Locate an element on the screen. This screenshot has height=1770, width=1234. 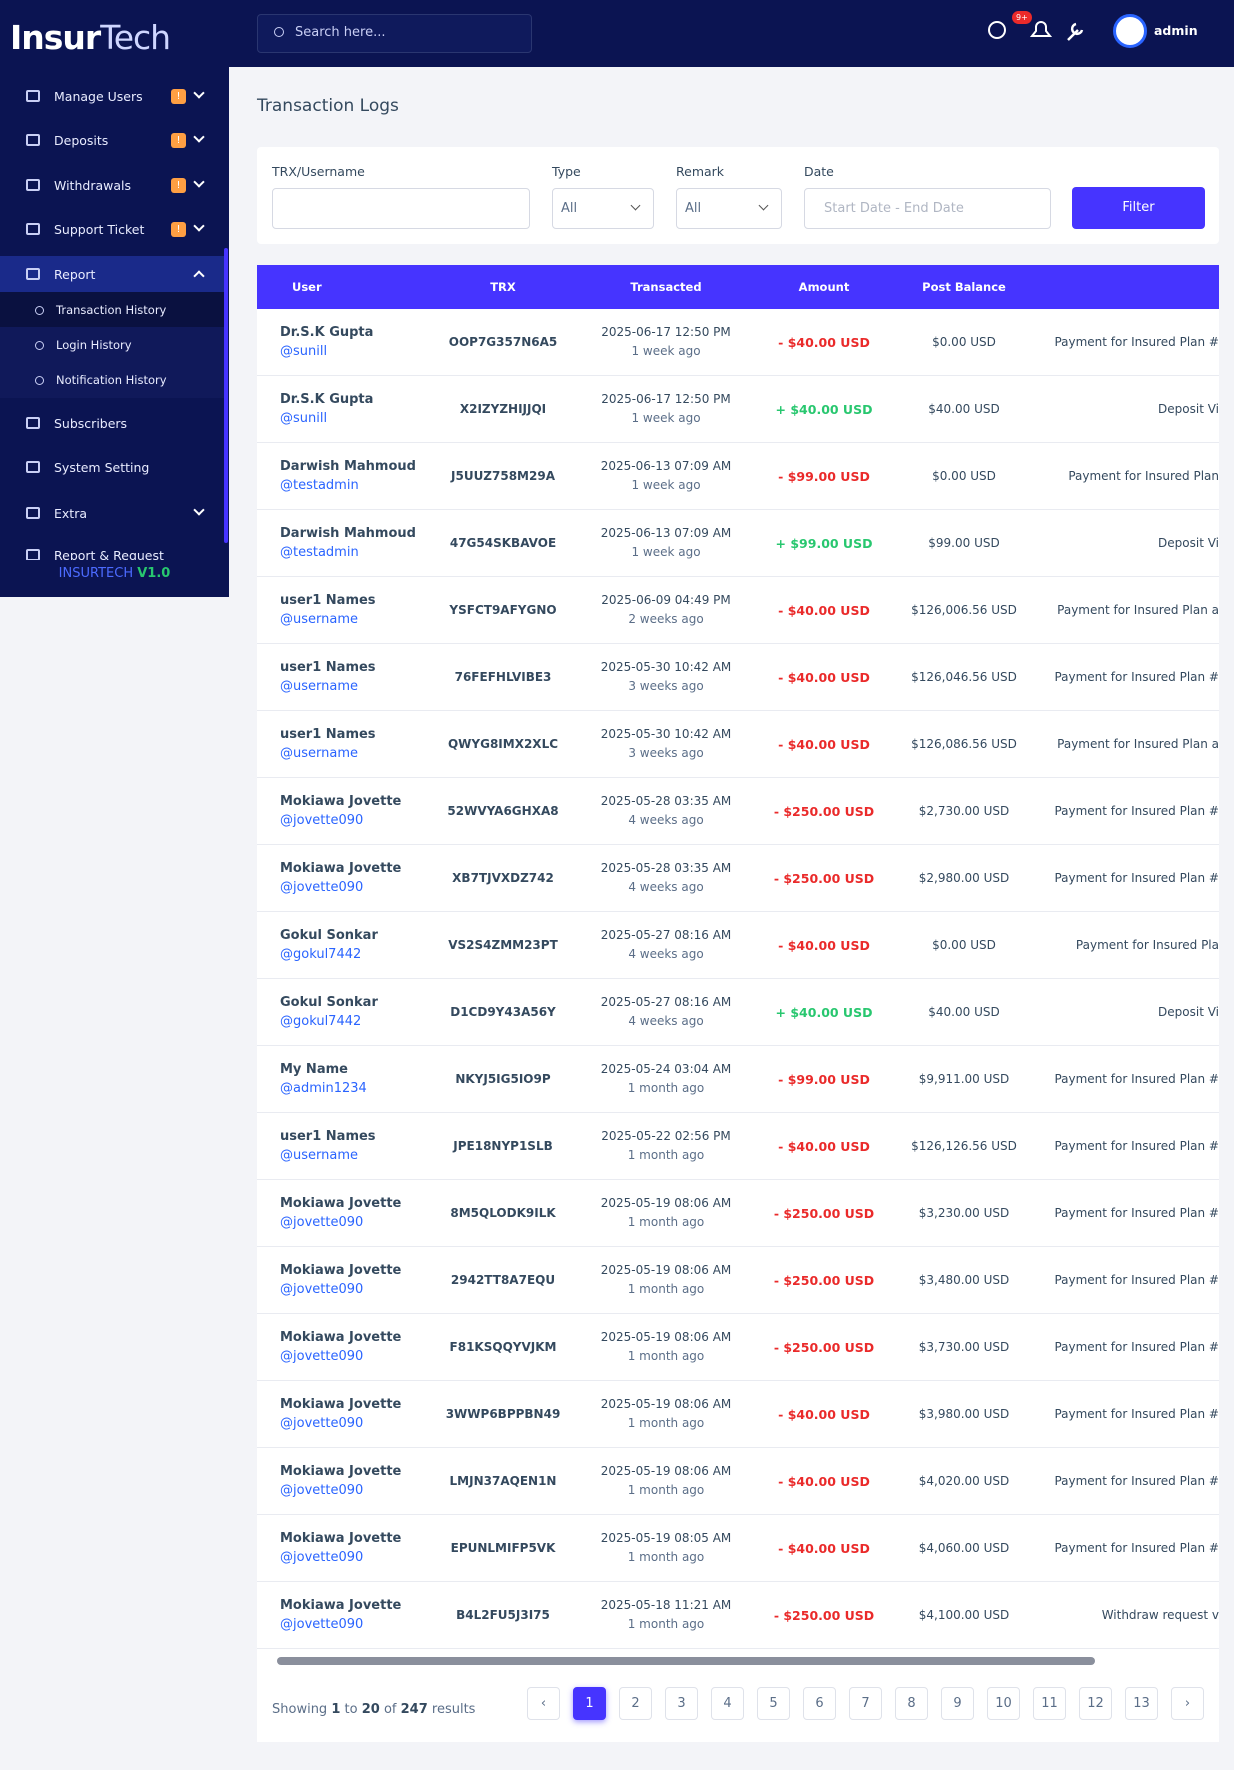
menu-item: Manage Users! is located at coordinates (112, 96).